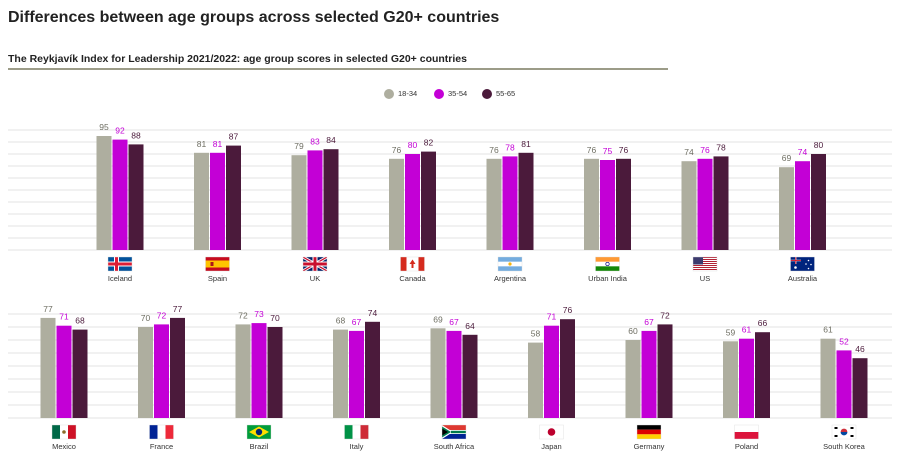 Image resolution: width=900 pixels, height=460 pixels. Describe the element at coordinates (510, 278) in the screenshot. I see `country-label-argentina: Argentina` at that location.